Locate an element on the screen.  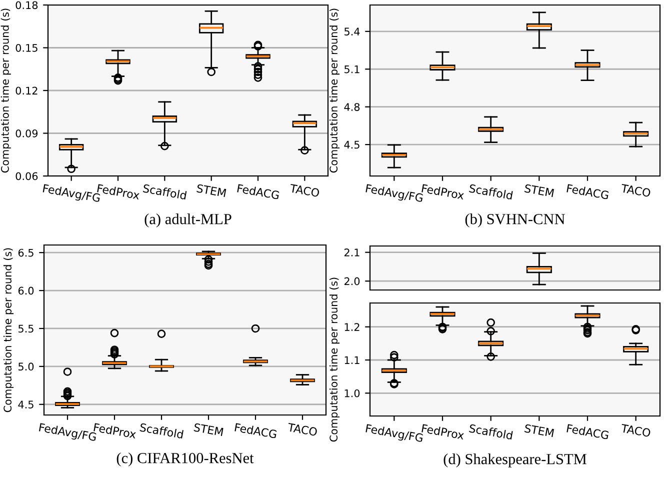
text: (a) adult-MLP is located at coordinates (188, 220).